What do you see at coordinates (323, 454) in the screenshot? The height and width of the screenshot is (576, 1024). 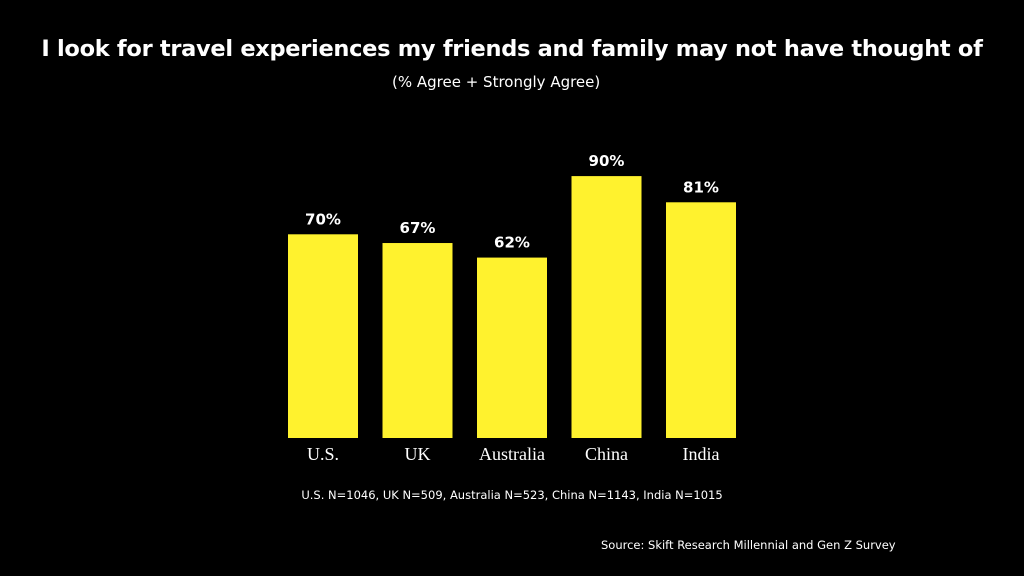 I see `category-label-u-s: U.S.` at bounding box center [323, 454].